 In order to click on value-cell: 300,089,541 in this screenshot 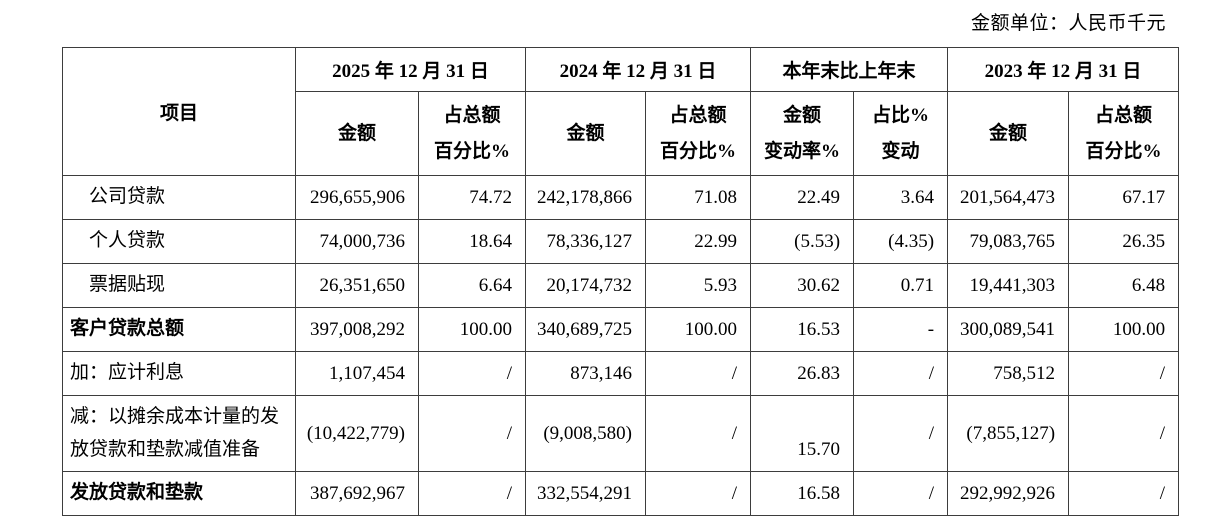, I will do `click(1008, 329)`.